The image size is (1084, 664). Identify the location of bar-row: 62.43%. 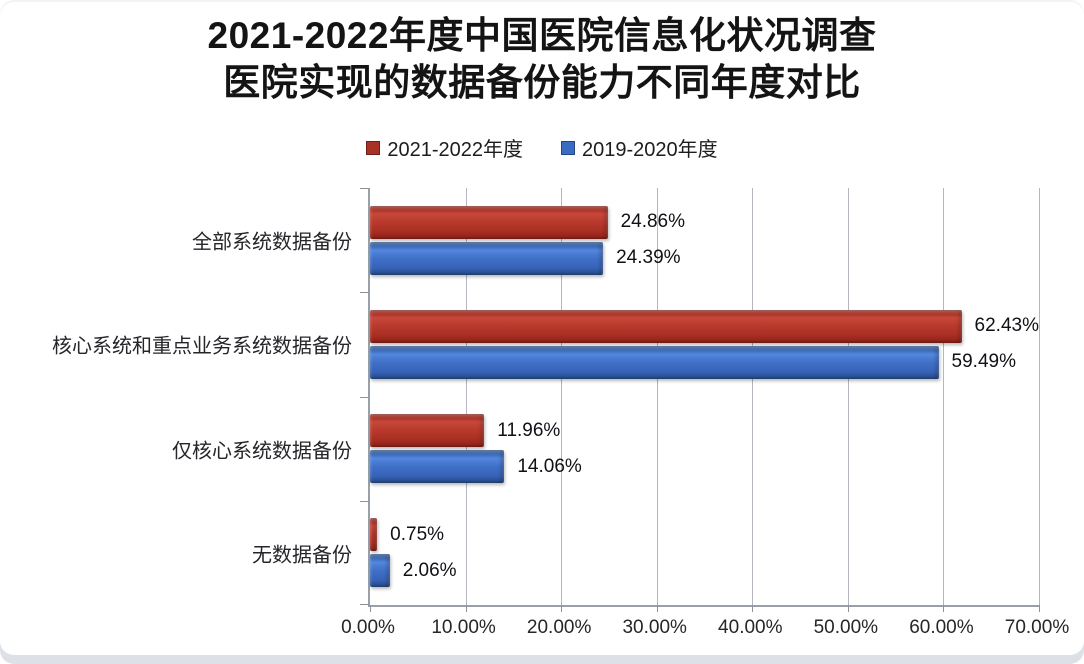
(704, 326).